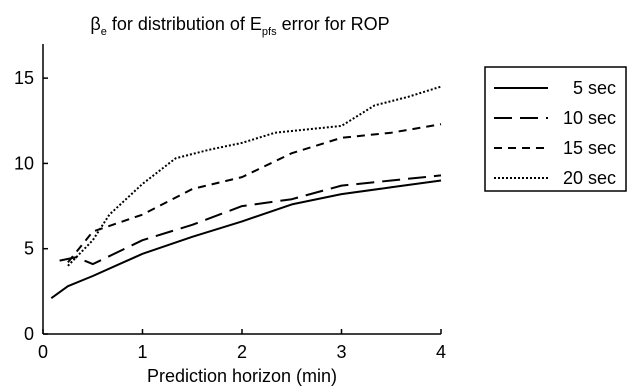  Describe the element at coordinates (24, 163) in the screenshot. I see `y-tick-label: 10` at that location.